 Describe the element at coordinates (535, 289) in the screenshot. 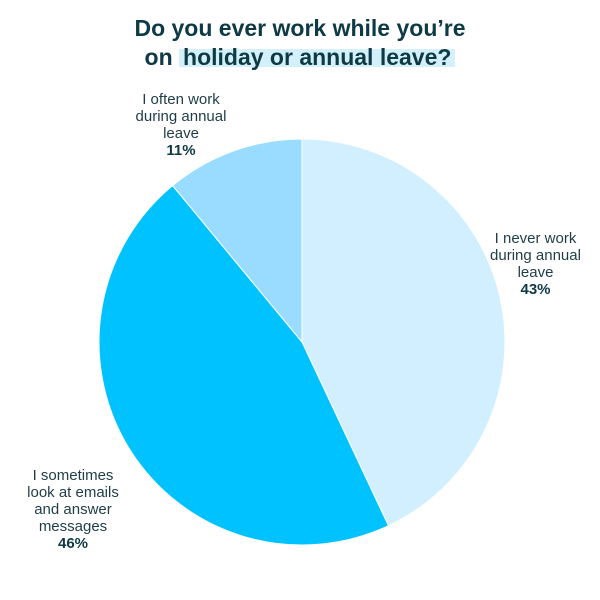

I see `slice-label-percent: 43%` at that location.